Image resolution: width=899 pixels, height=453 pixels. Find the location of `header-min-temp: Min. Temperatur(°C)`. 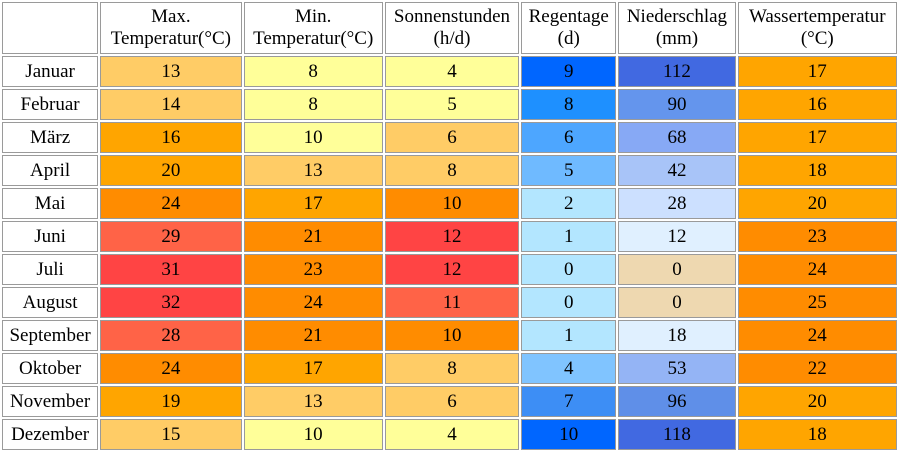

header-min-temp: Min. Temperatur(°C) is located at coordinates (313, 28).